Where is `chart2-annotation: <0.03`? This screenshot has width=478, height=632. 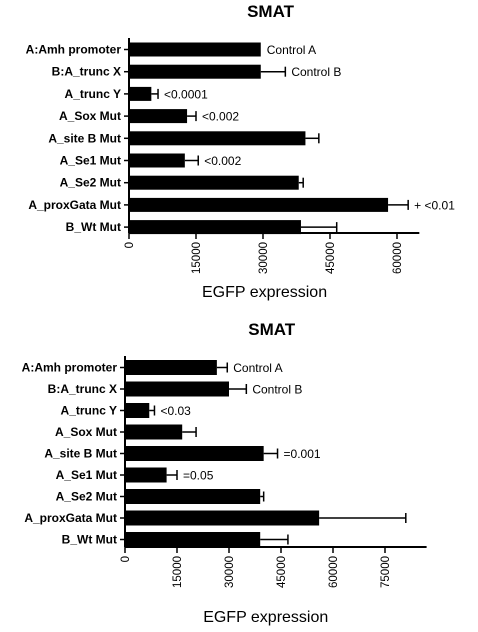 chart2-annotation: <0.03 is located at coordinates (175, 411).